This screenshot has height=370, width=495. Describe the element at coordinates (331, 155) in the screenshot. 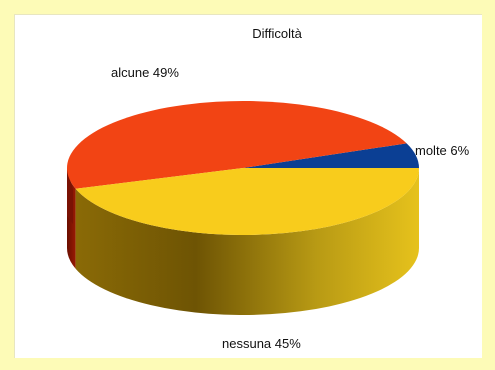

I see `slice-molte` at that location.